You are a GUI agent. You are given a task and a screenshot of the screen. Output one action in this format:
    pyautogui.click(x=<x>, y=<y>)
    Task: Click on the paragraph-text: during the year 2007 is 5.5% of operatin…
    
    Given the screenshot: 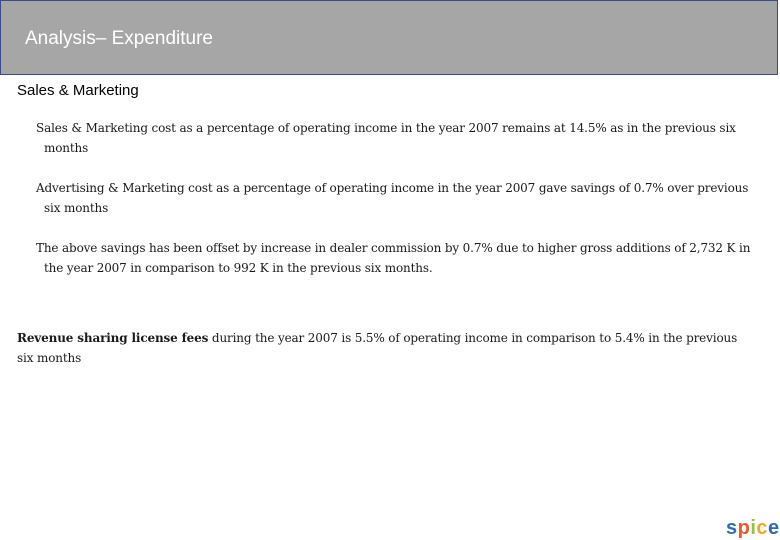 What is the action you would take?
    pyautogui.click(x=377, y=348)
    